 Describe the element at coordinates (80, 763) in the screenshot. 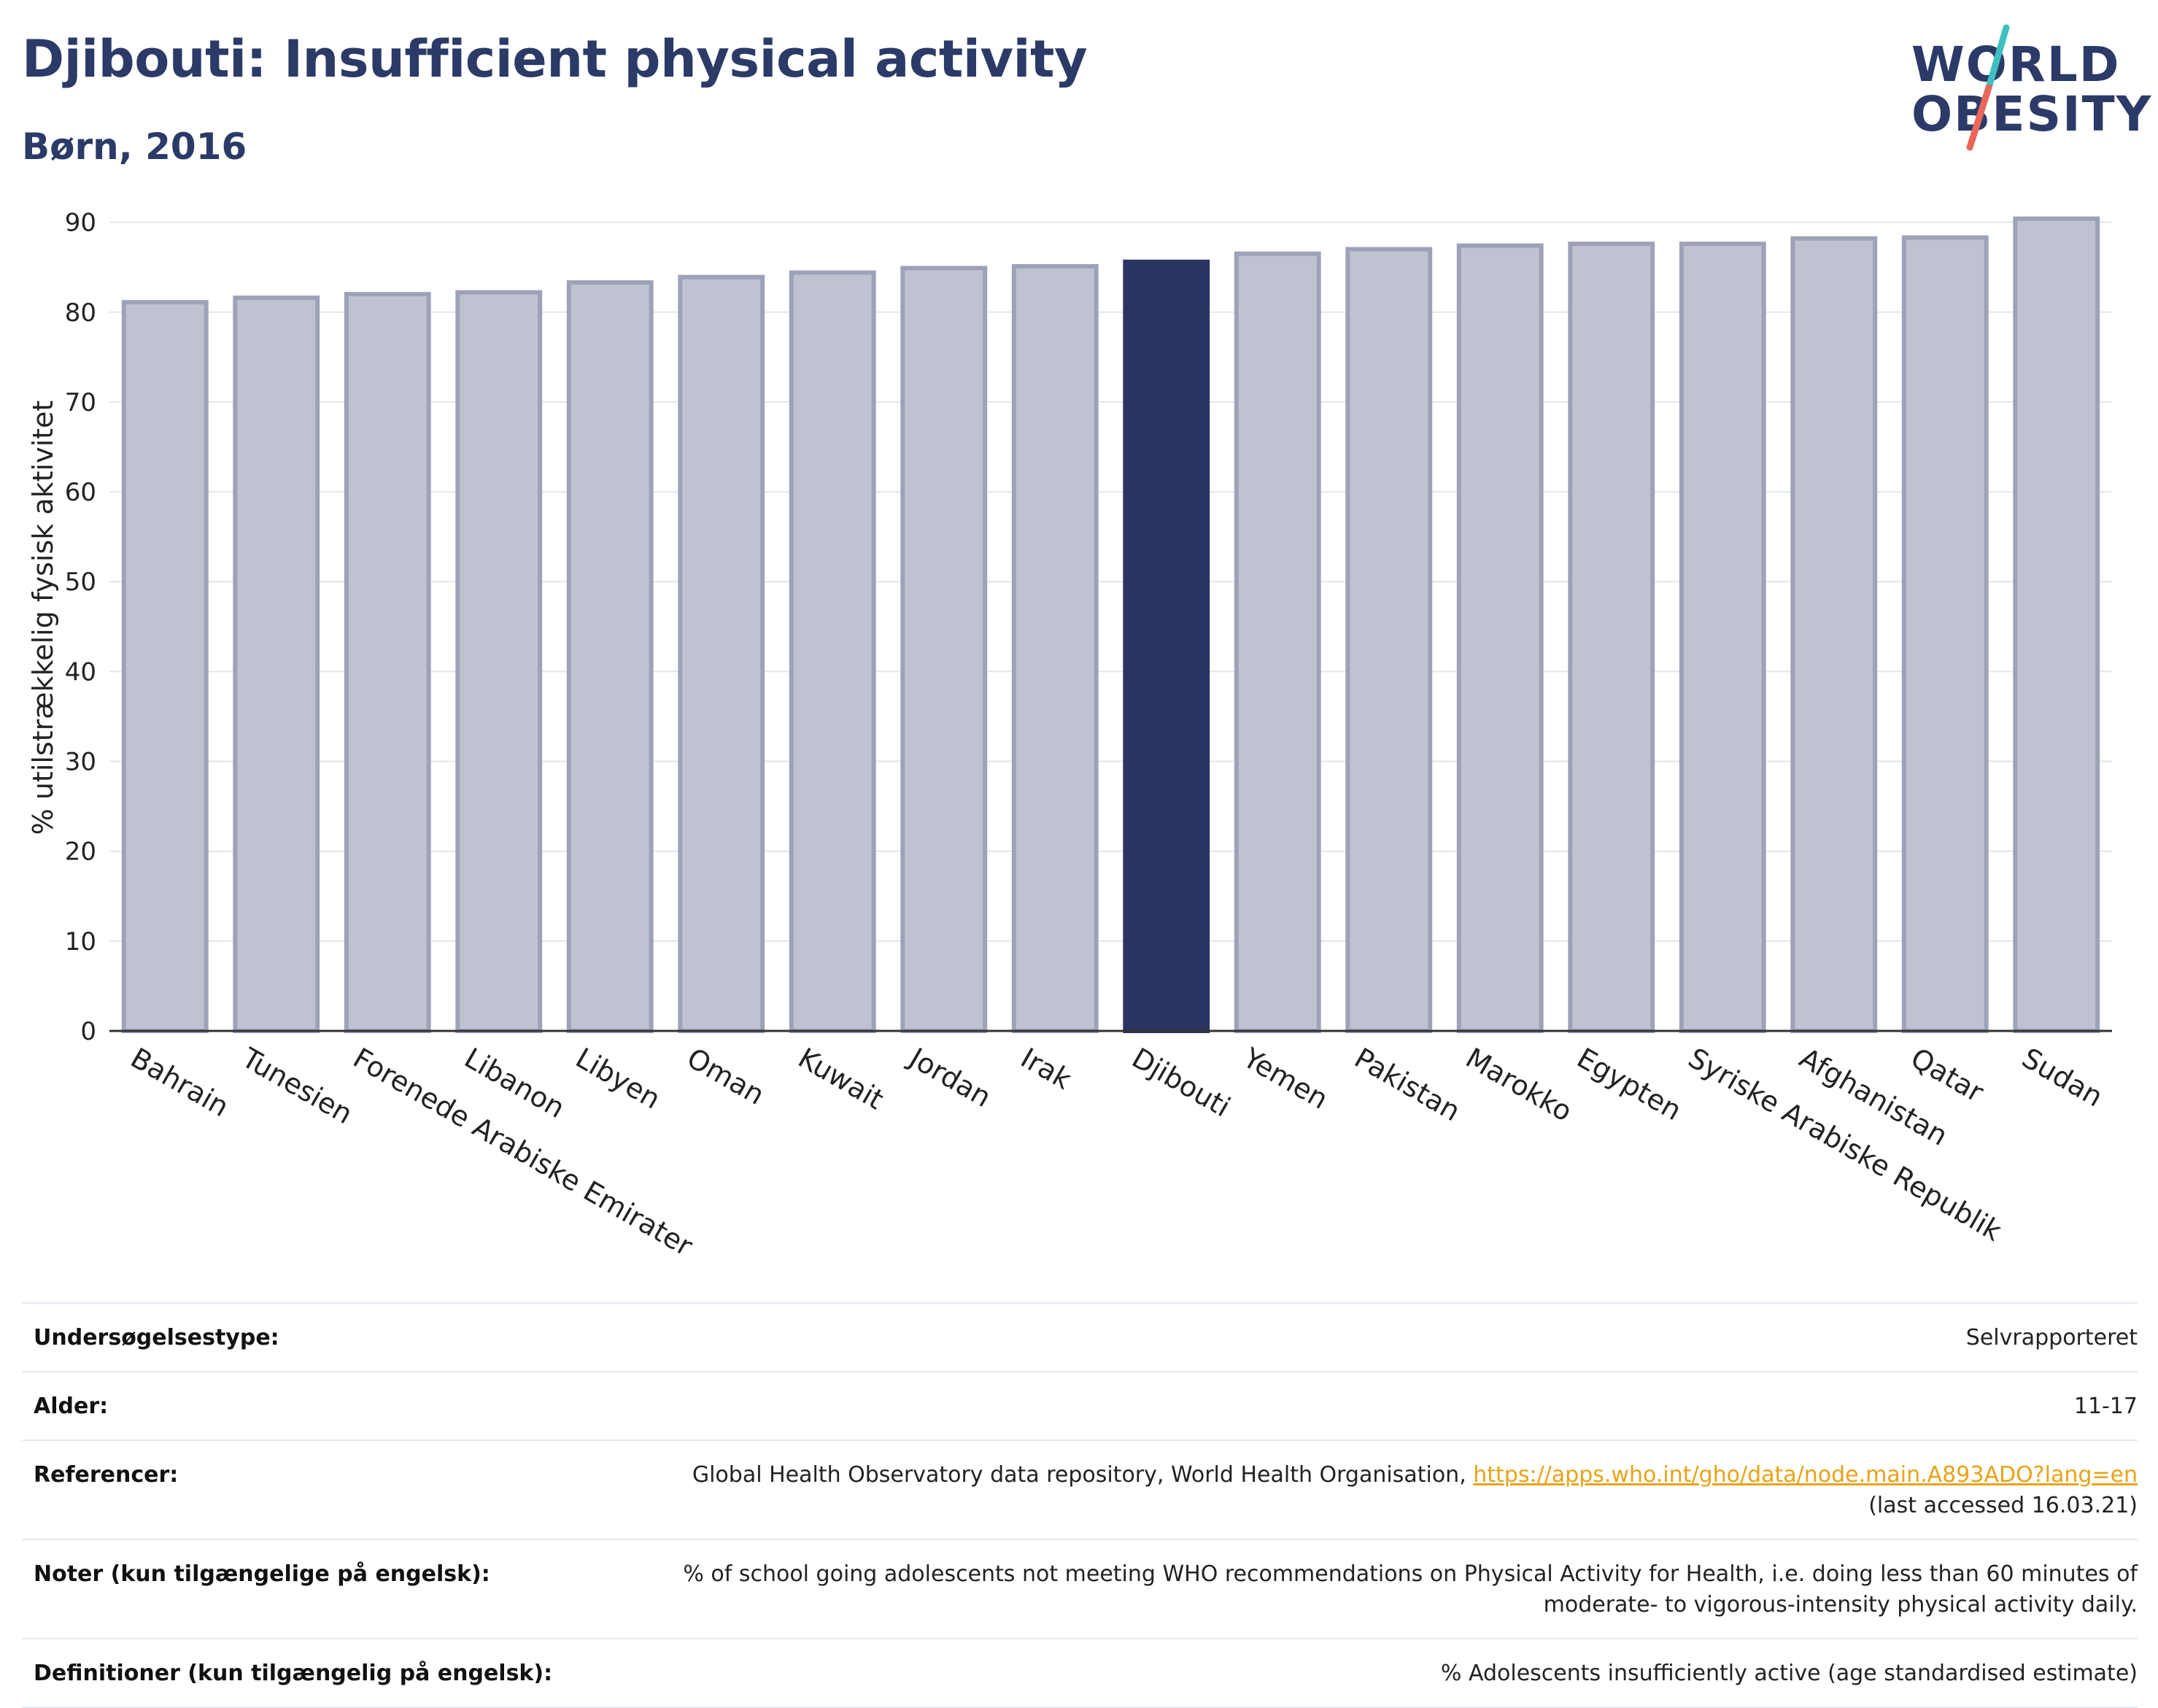

I see `y-tick-label: 30` at that location.